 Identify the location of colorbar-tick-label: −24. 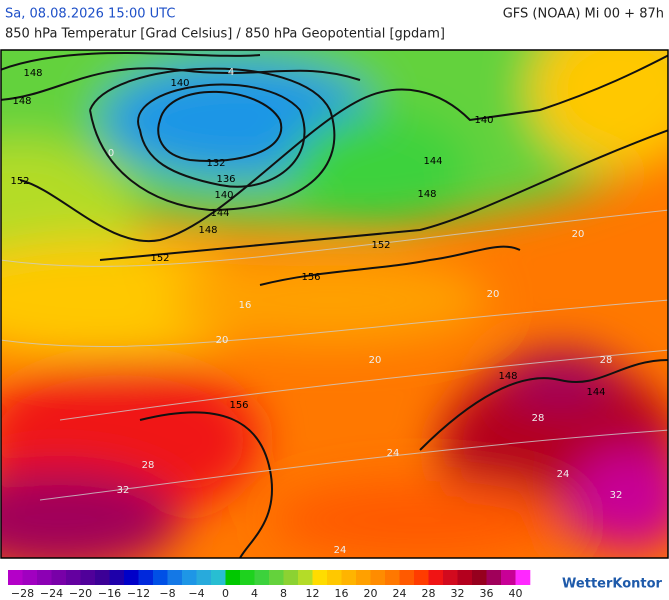
(51, 593).